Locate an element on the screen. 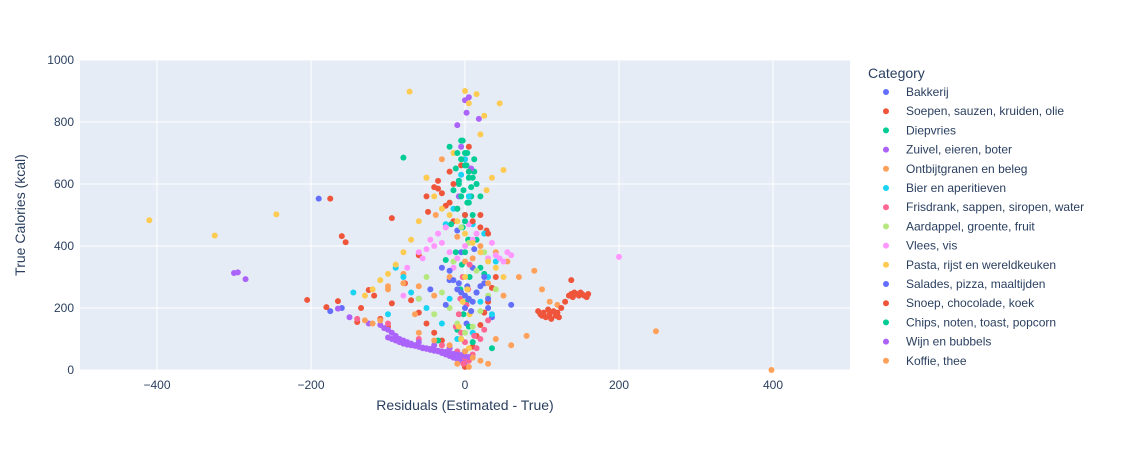 This screenshot has height=455, width=1130. legend-item: Chips, noten, toast, popcorn is located at coordinates (969, 322).